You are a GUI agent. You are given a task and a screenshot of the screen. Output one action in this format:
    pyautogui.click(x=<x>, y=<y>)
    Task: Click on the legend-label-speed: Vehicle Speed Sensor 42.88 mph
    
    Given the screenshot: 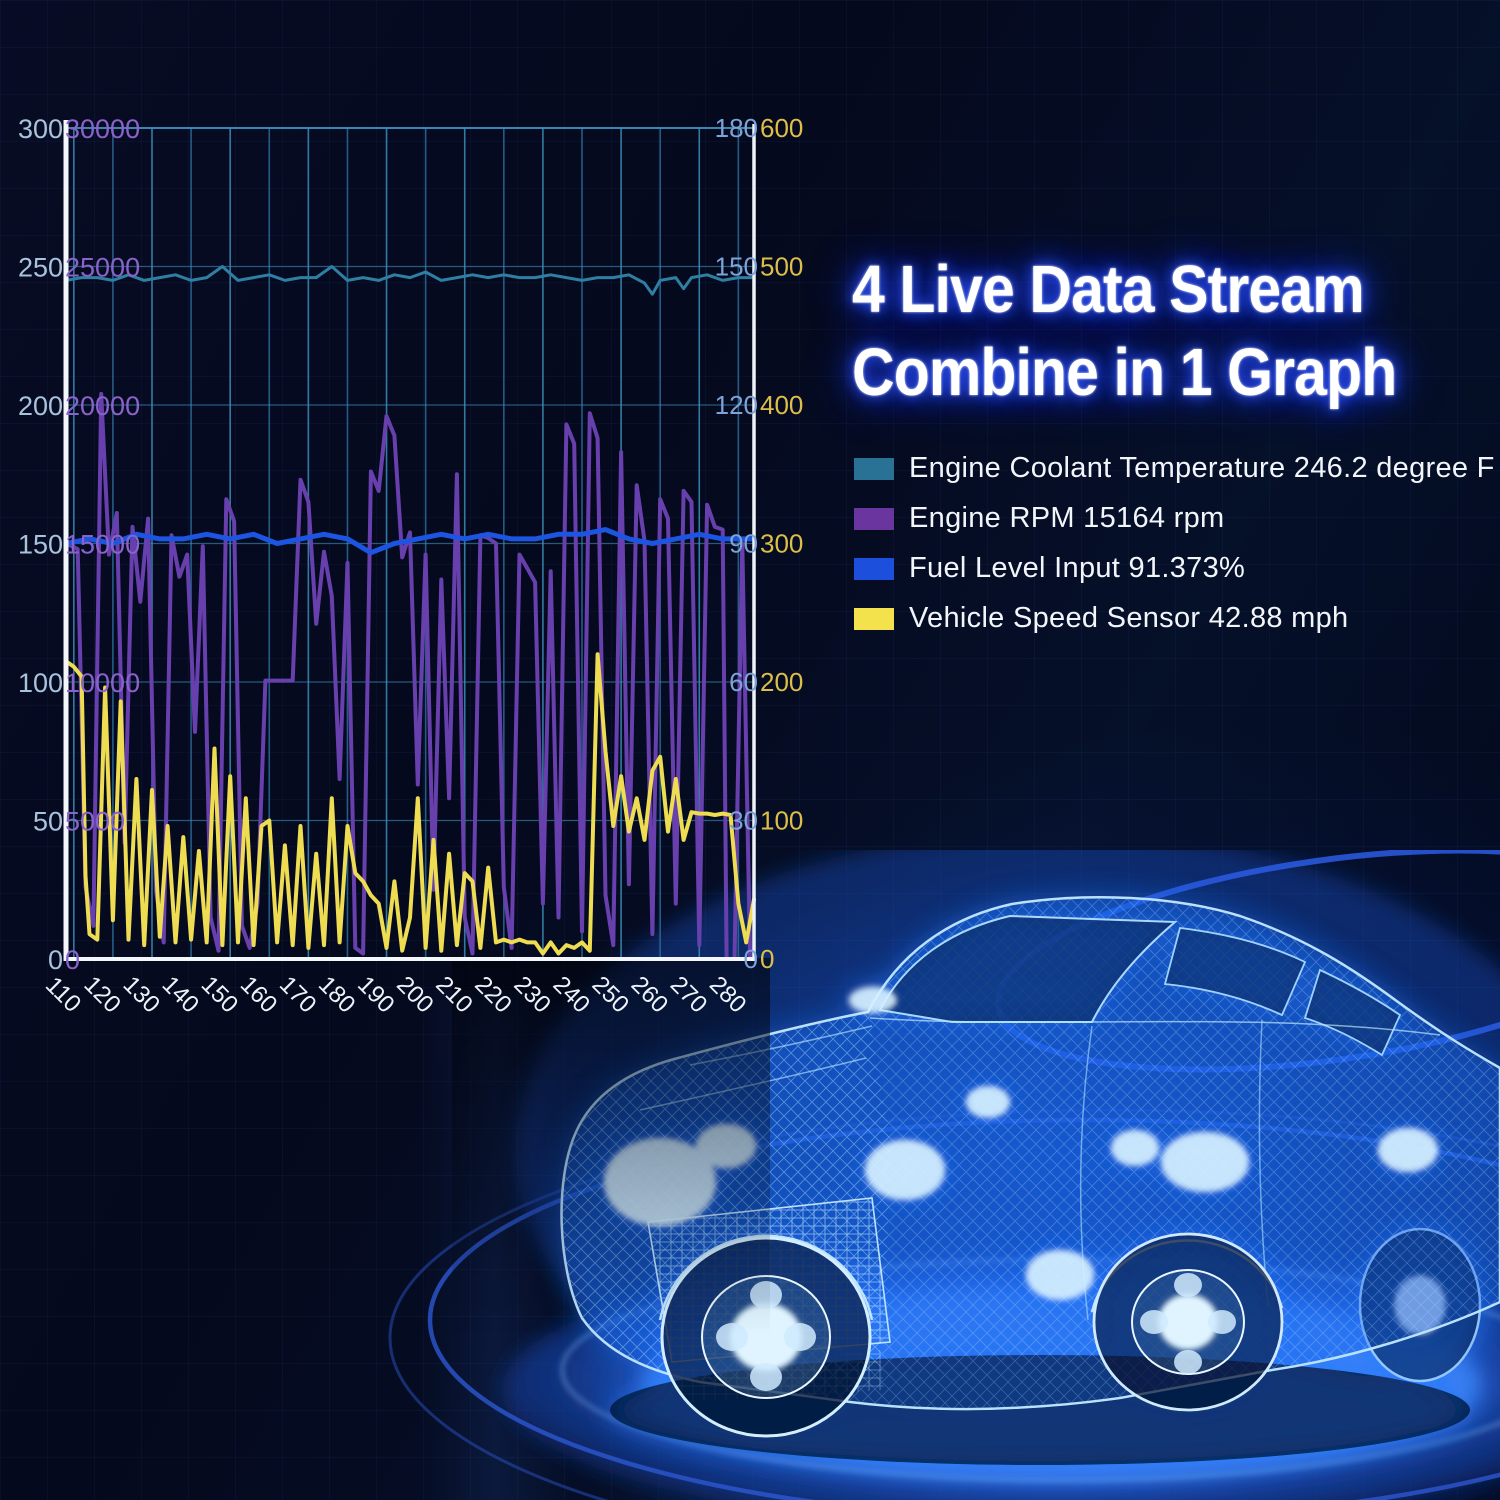 What is the action you would take?
    pyautogui.click(x=1129, y=618)
    